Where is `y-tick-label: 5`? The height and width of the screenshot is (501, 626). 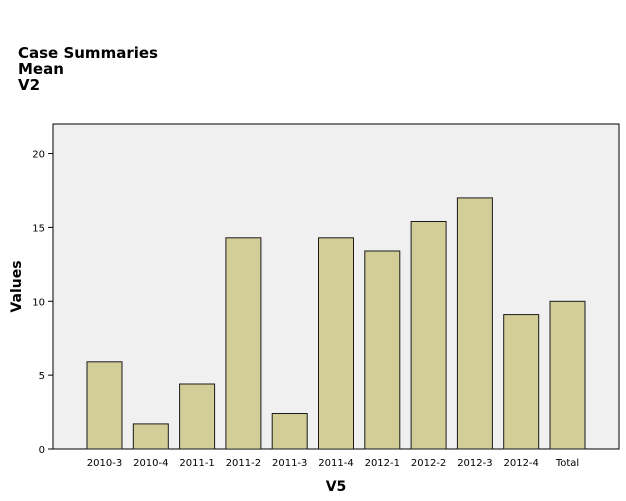 y-tick-label: 5 is located at coordinates (42, 376).